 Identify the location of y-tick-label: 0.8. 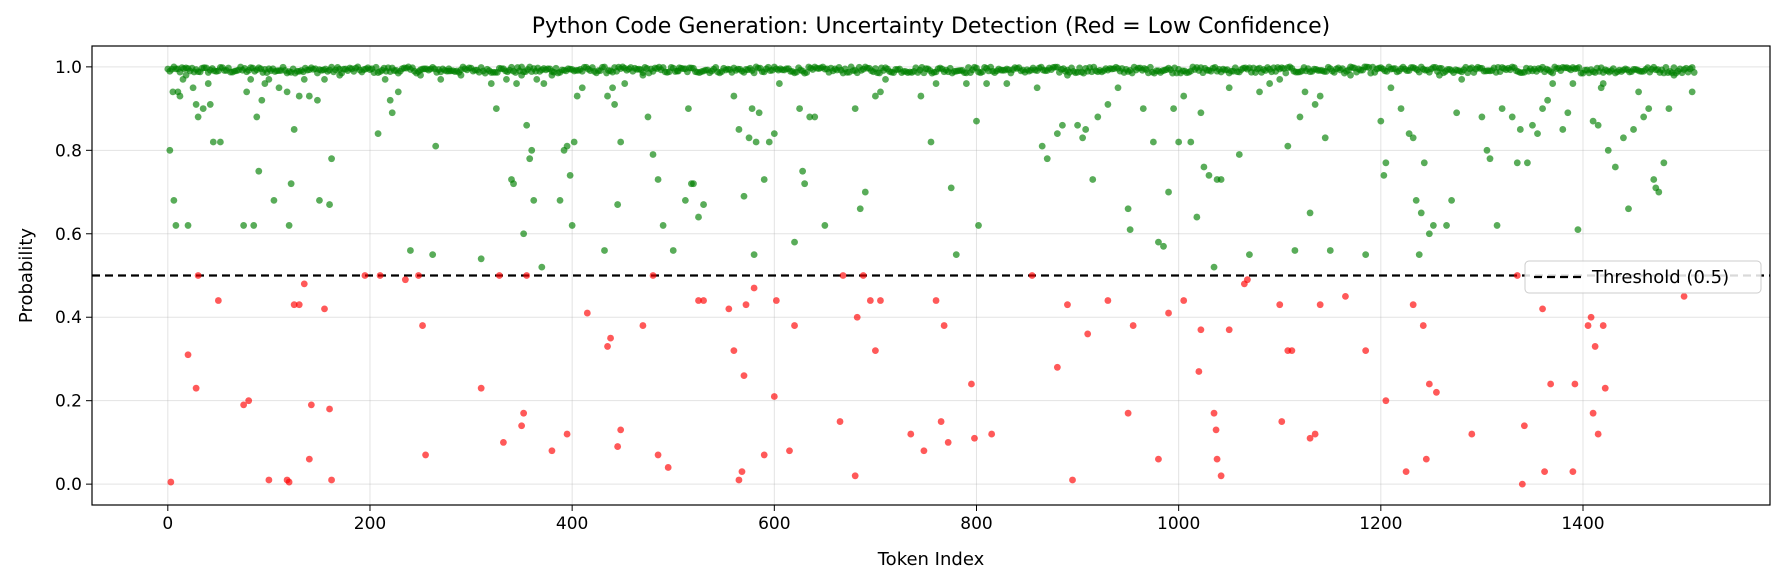
(68, 151).